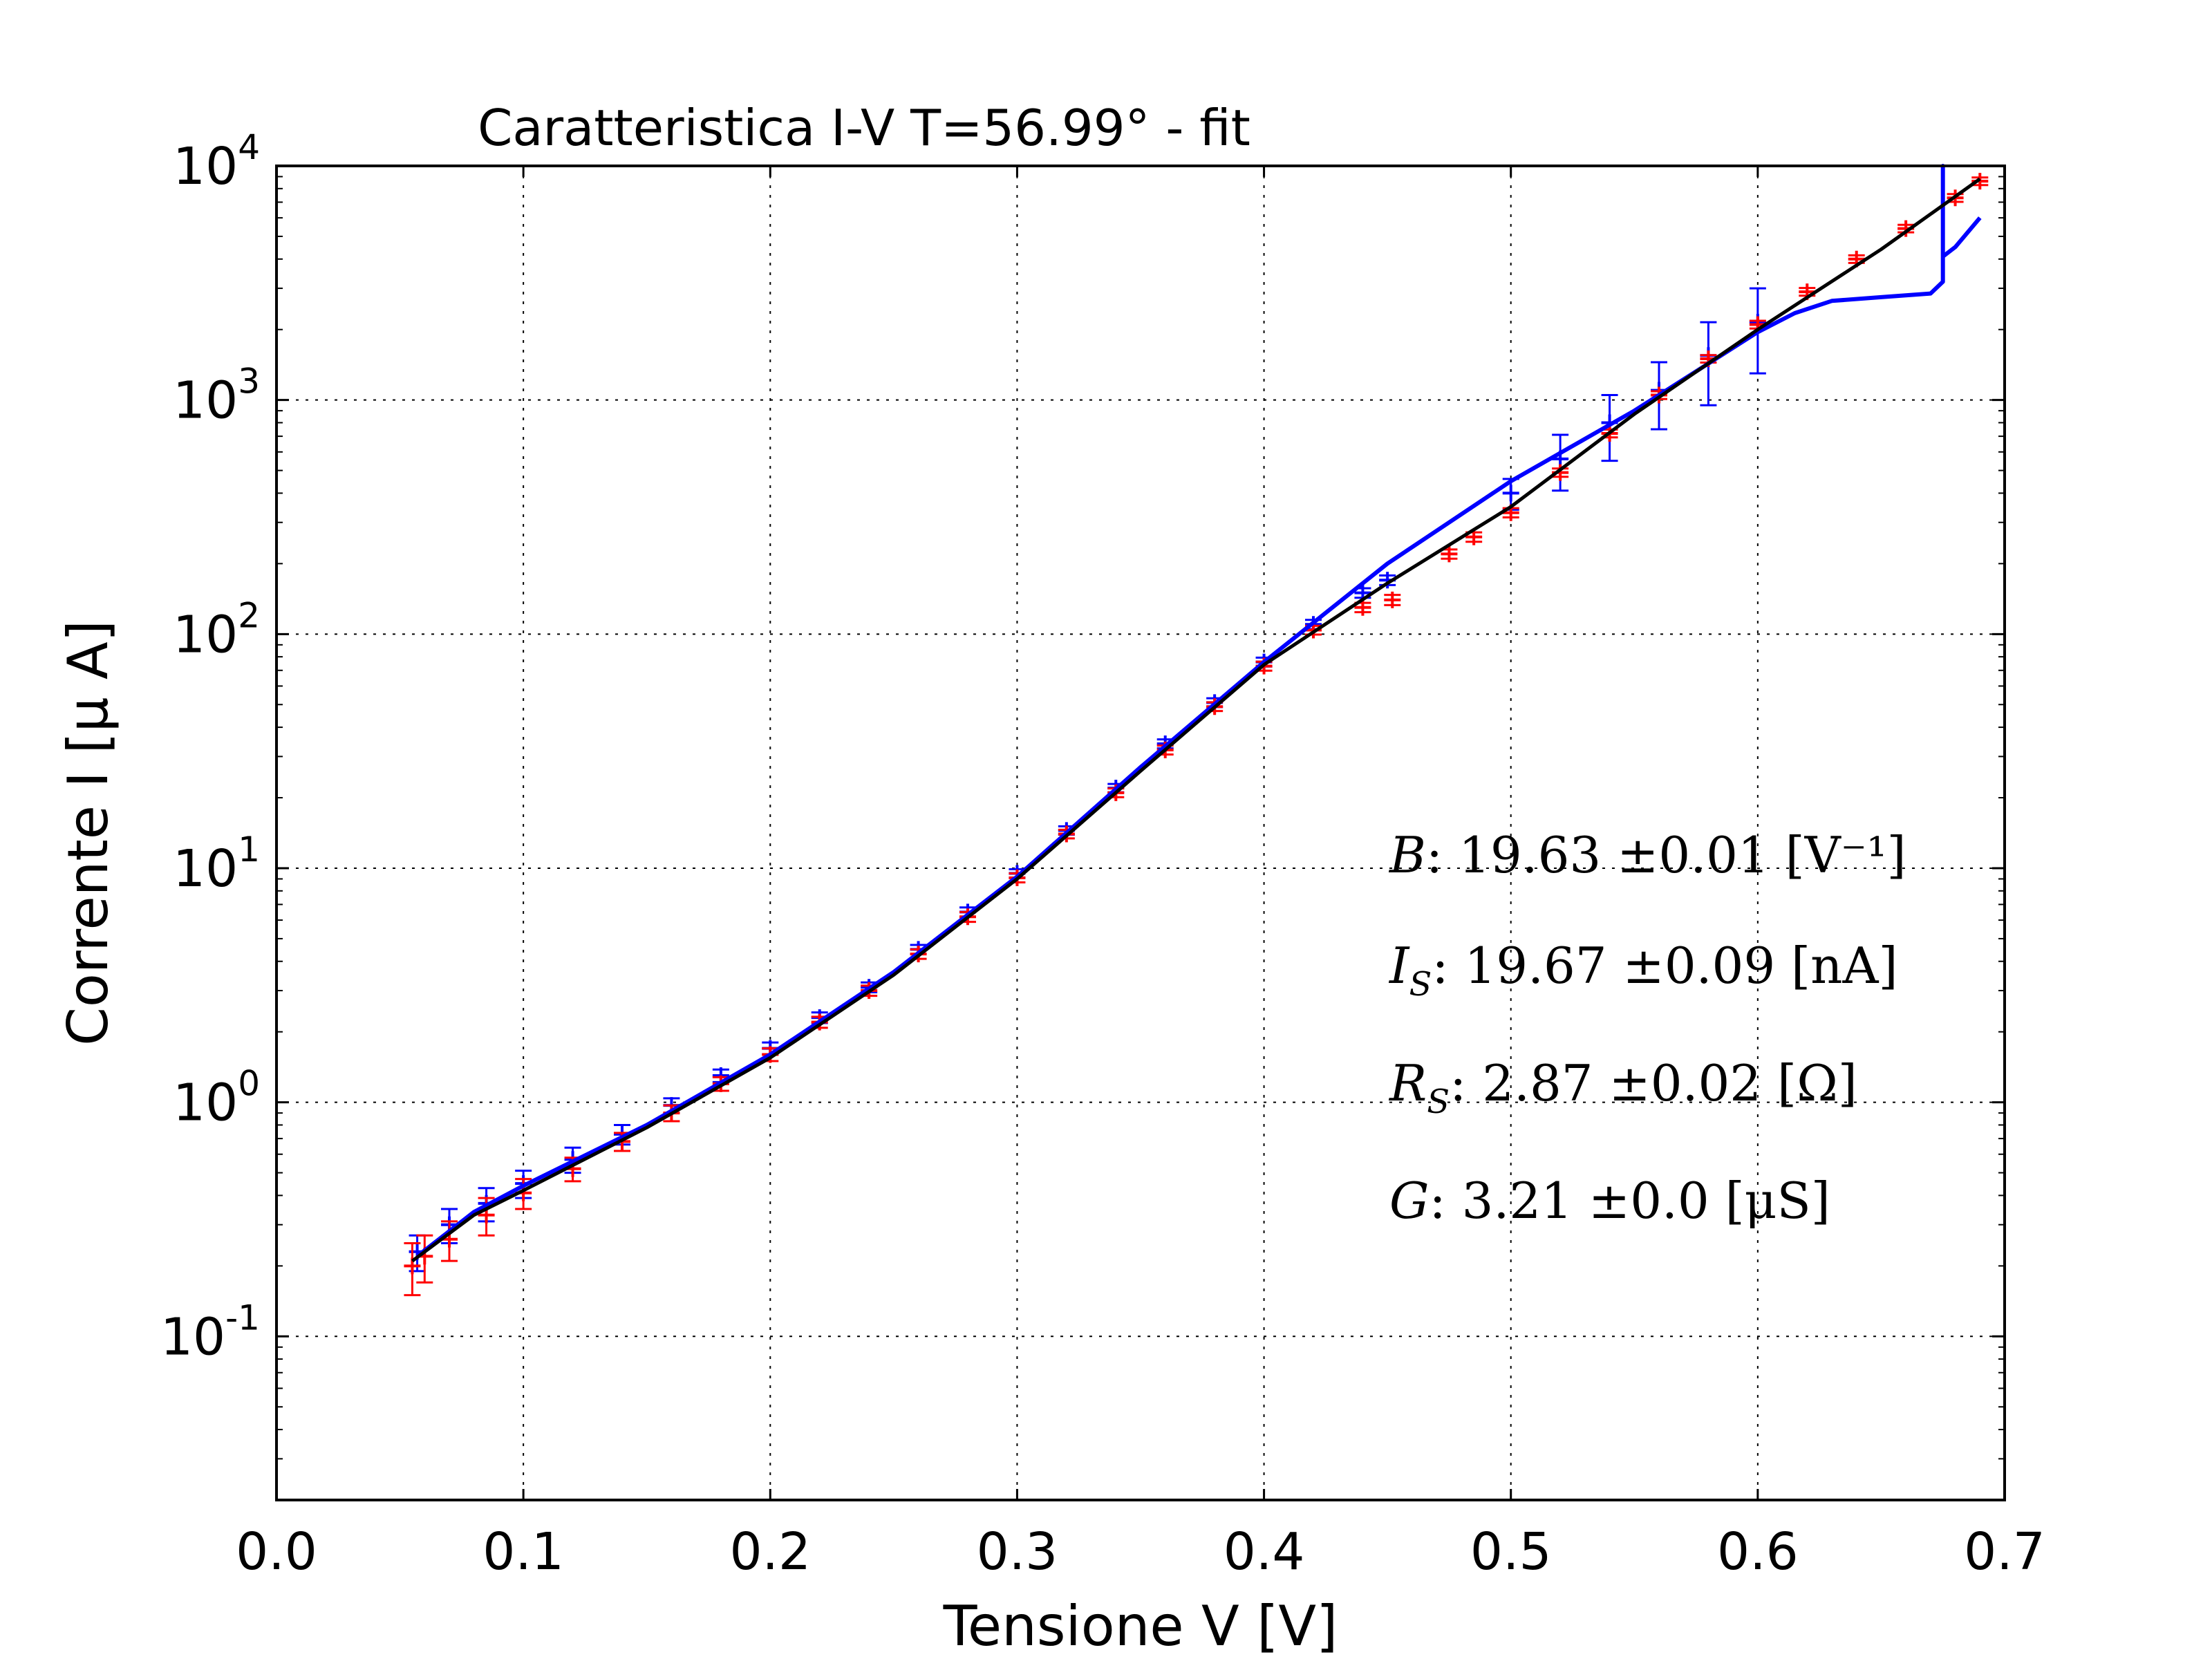  I want to click on fit-parameter-g: G: 3.21 ±0.0 [μS], so click(1610, 1201).